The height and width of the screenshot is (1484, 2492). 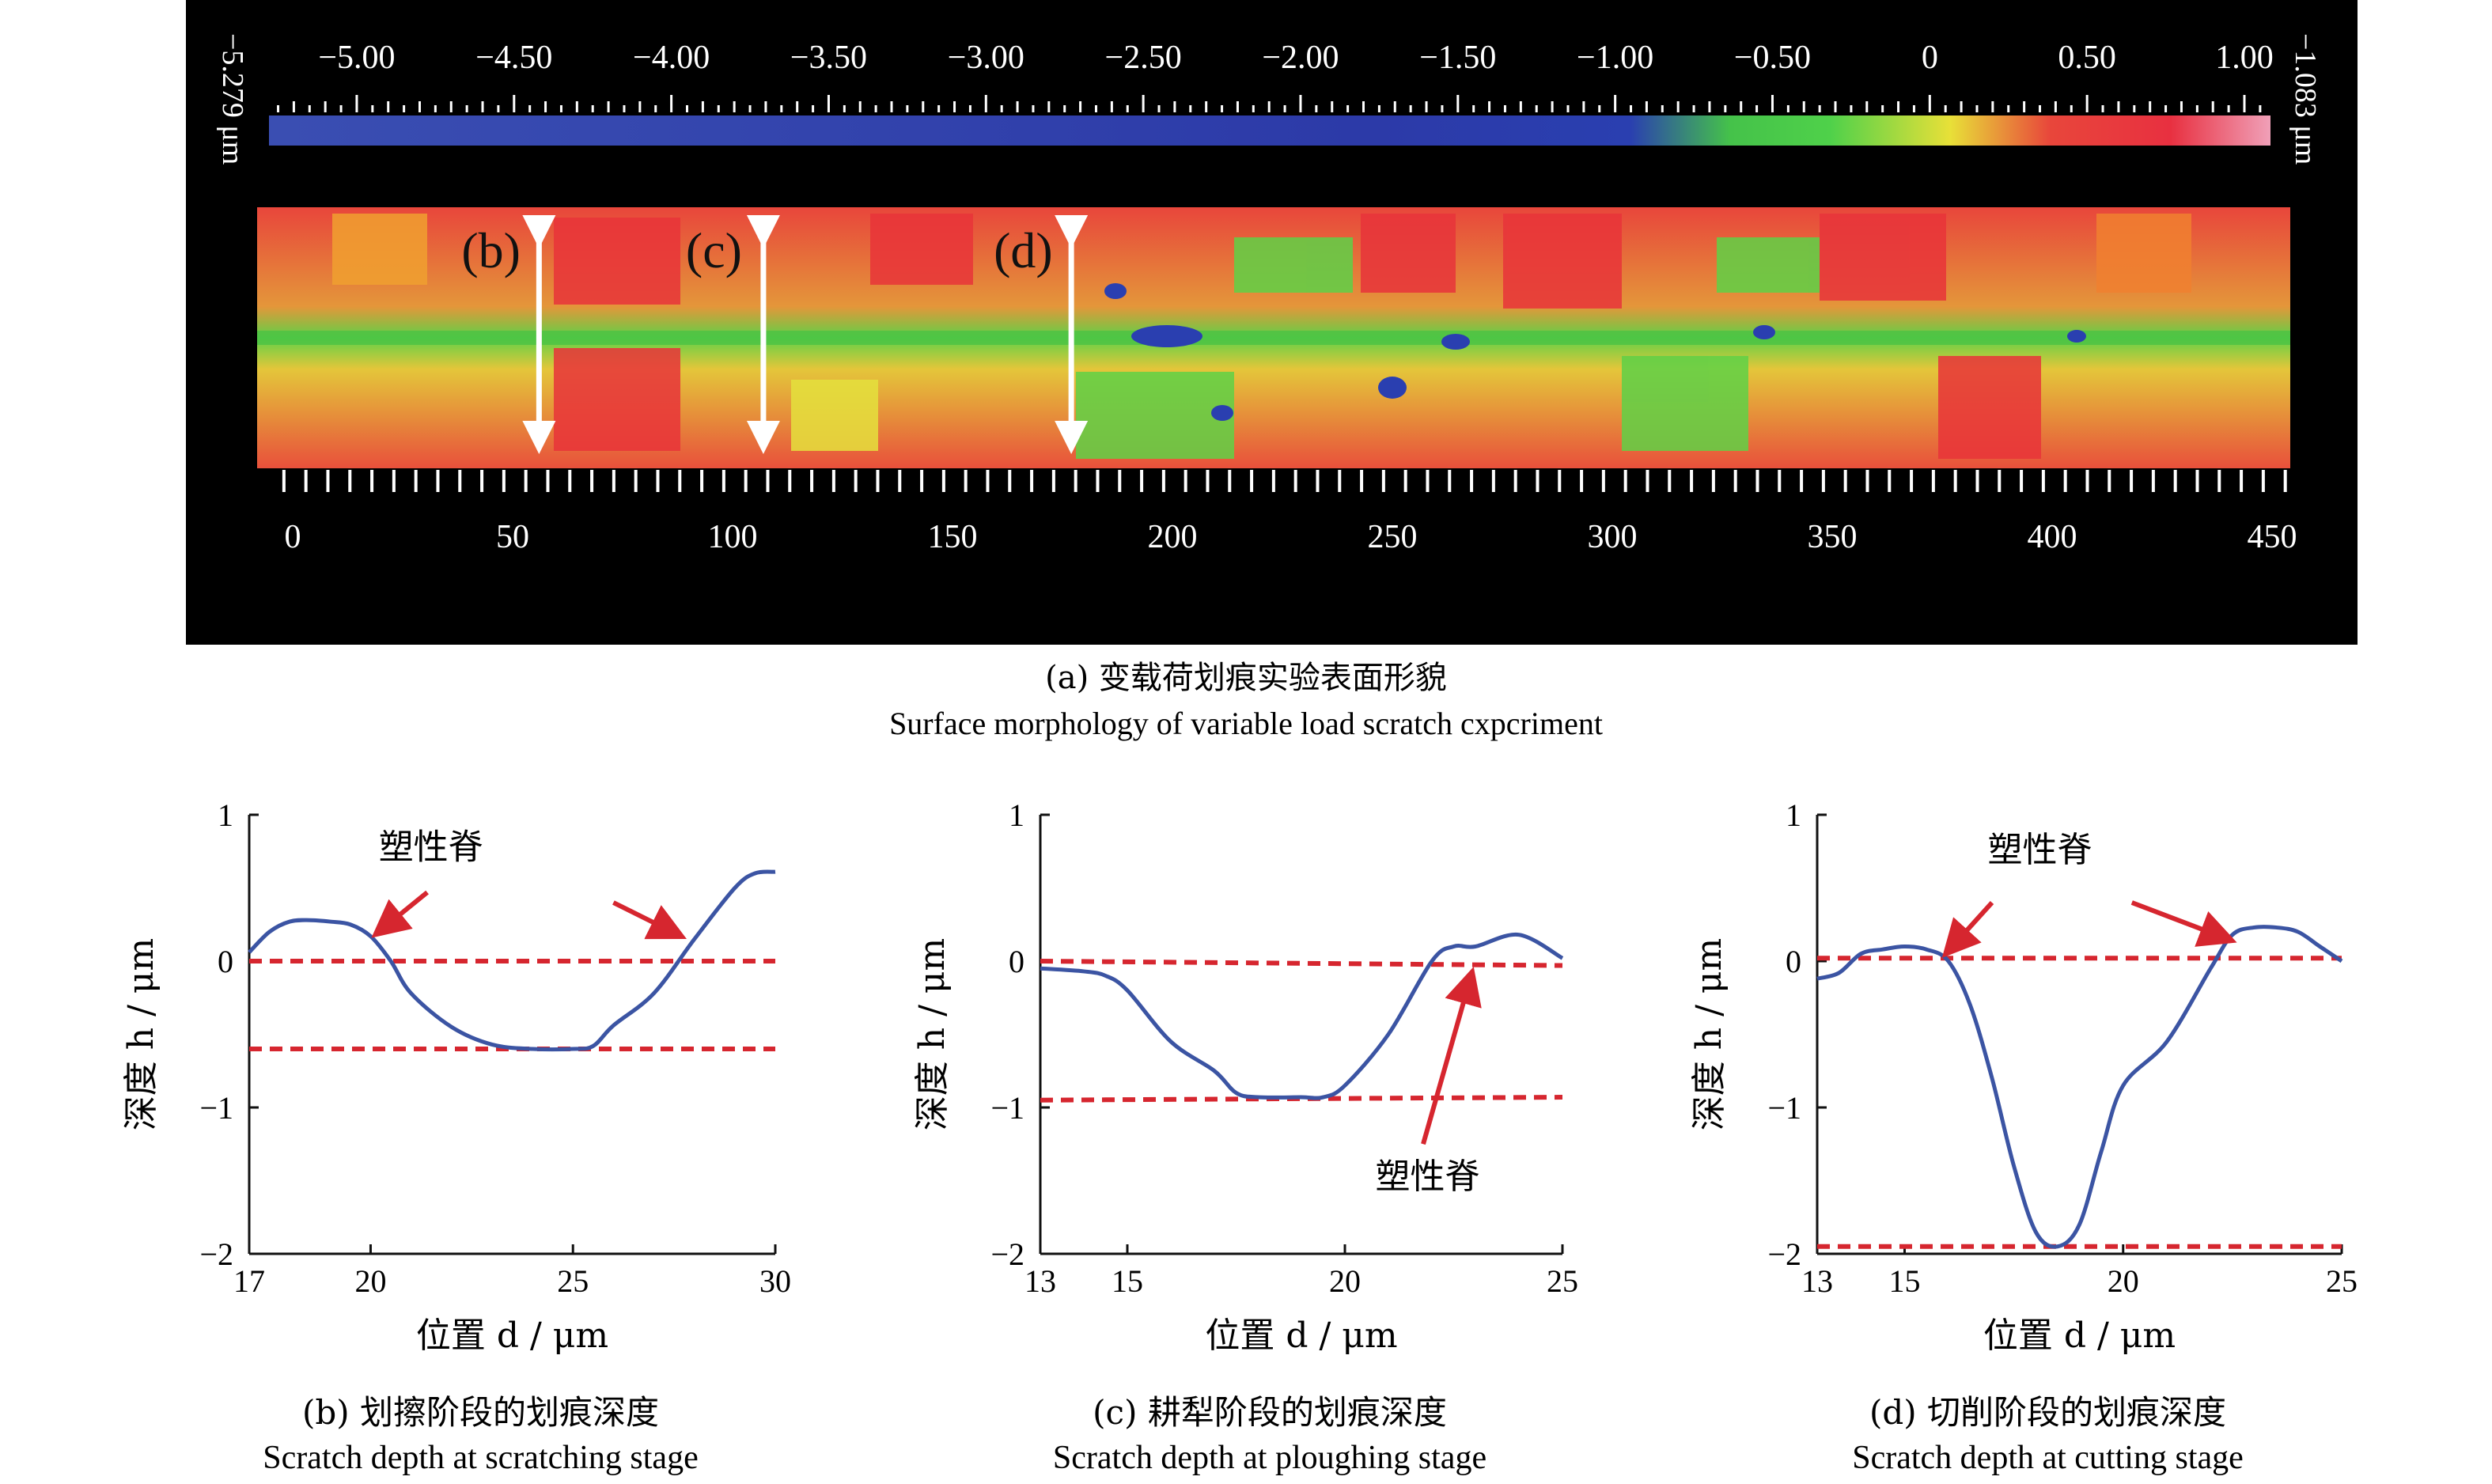 I want to click on colorbar-tick-label-3: −3.50, so click(x=828, y=58).